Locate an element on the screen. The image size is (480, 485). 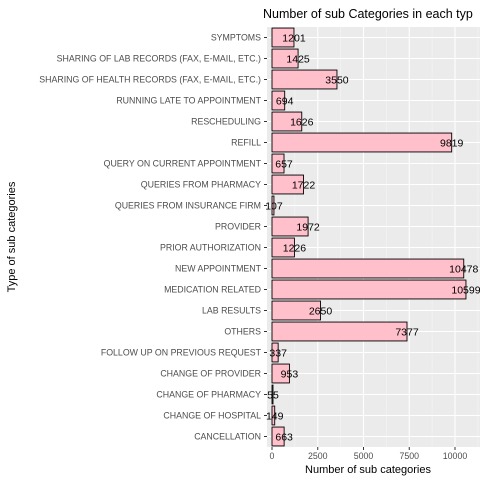
y-tick-label: PROVIDER is located at coordinates (238, 227).